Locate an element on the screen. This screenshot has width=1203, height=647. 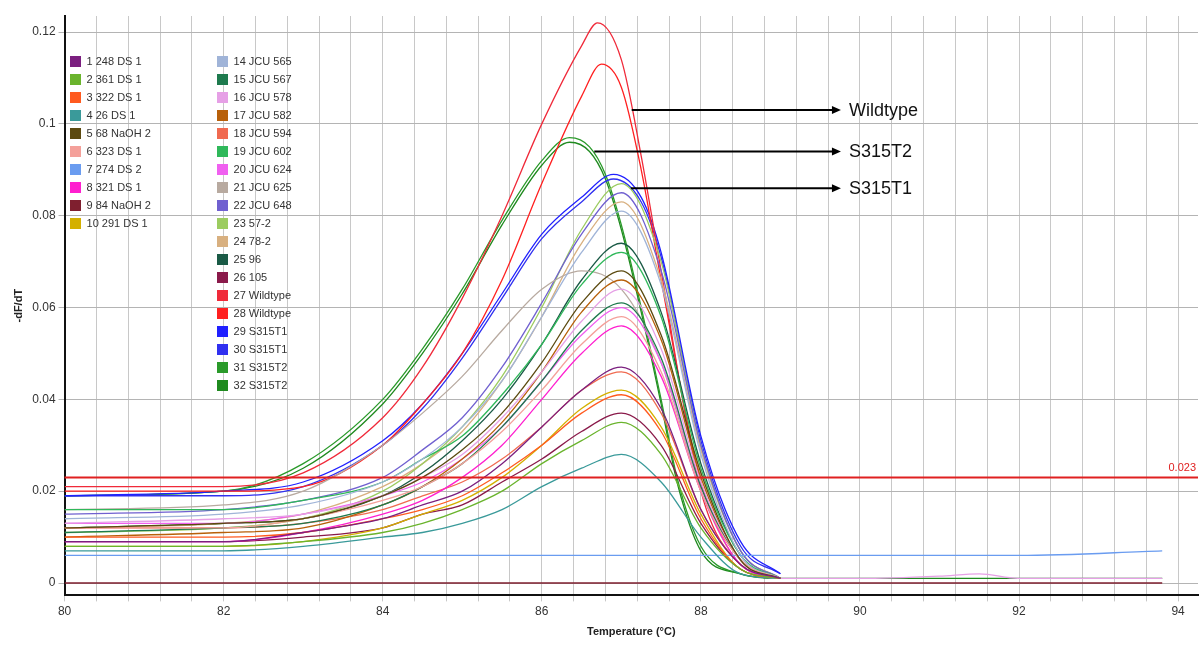
x-tick-label: 84 is located at coordinates (383, 610).